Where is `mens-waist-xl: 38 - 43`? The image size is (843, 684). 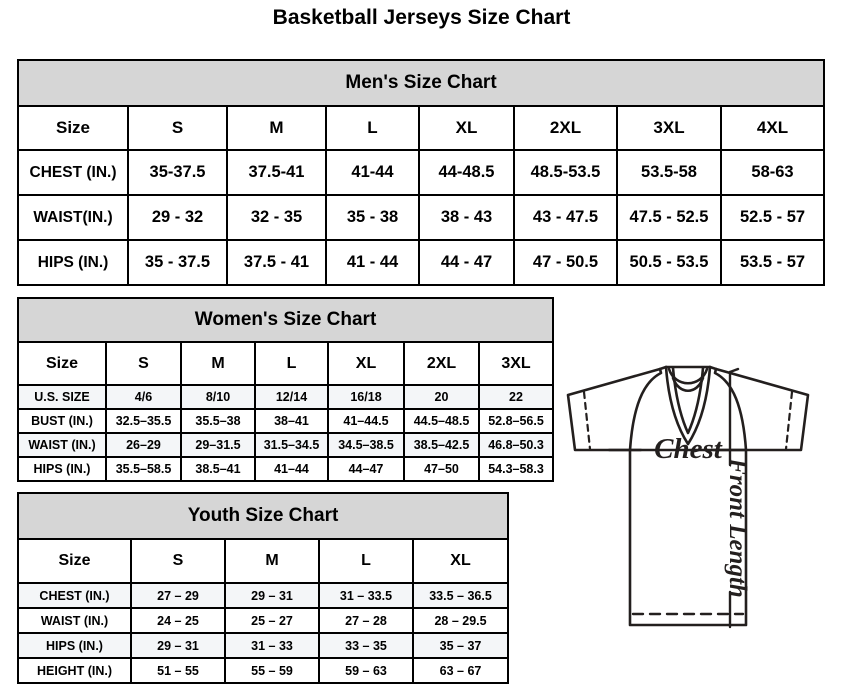
mens-waist-xl: 38 - 43 is located at coordinates (466, 217).